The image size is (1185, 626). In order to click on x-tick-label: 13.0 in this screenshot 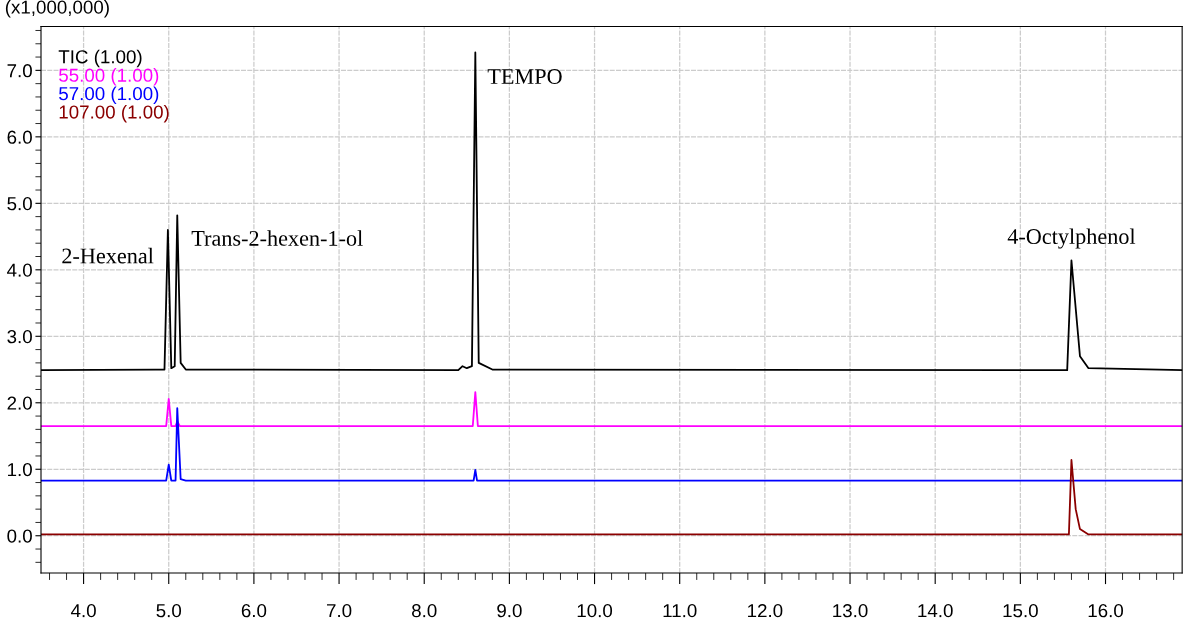, I will do `click(850, 611)`.